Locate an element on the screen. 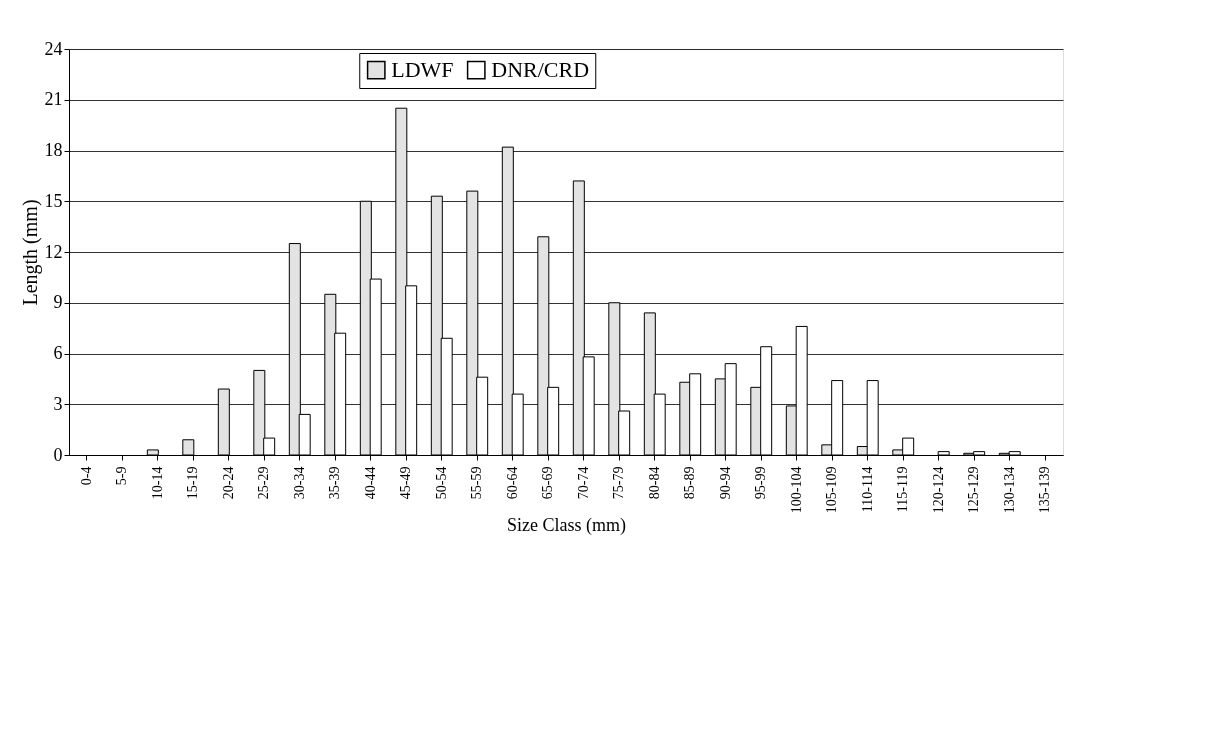 The height and width of the screenshot is (736, 1209). y-tick-label: 6 is located at coordinates (58, 353).